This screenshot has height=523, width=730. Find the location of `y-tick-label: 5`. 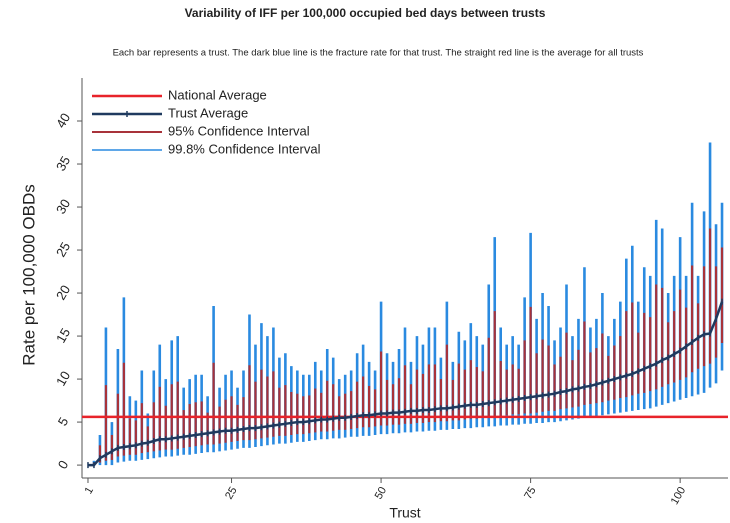

y-tick-label: 5 is located at coordinates (63, 422).